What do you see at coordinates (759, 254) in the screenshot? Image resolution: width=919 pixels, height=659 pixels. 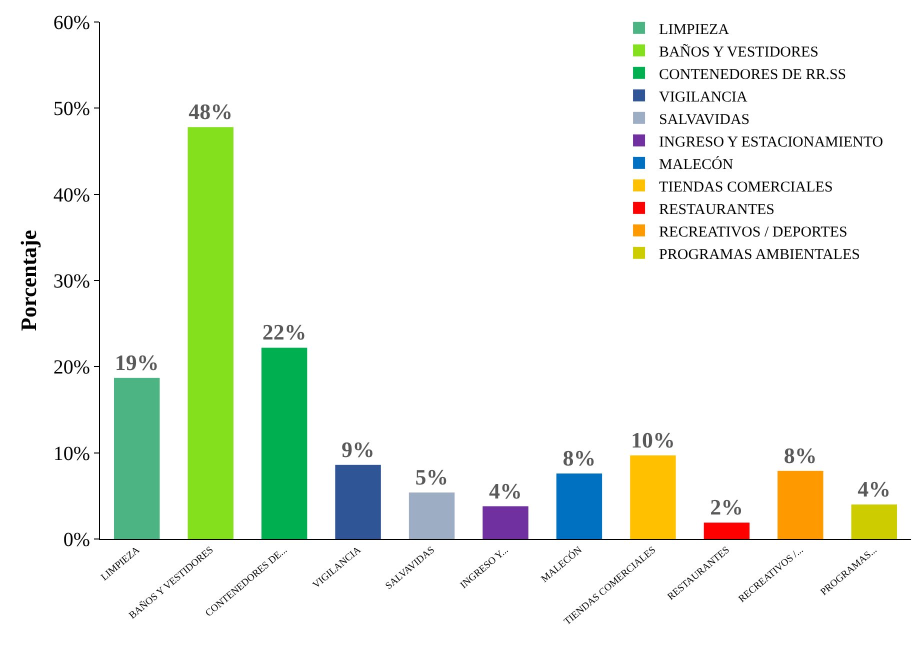 I see `legend-label: PROGRAMAS AMBIENTALES` at bounding box center [759, 254].